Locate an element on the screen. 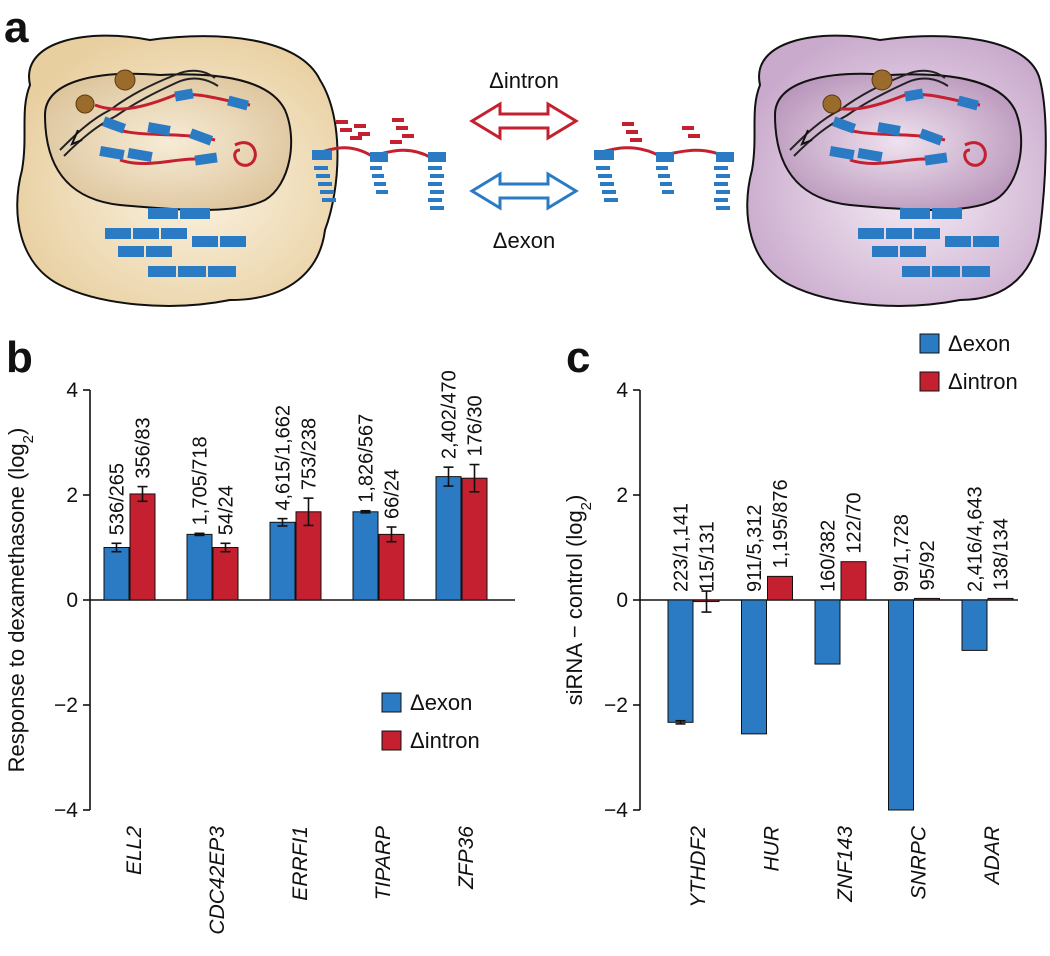 The height and width of the screenshot is (956, 1050). panel-b-category-label: ERRFI1 is located at coordinates (300, 863).